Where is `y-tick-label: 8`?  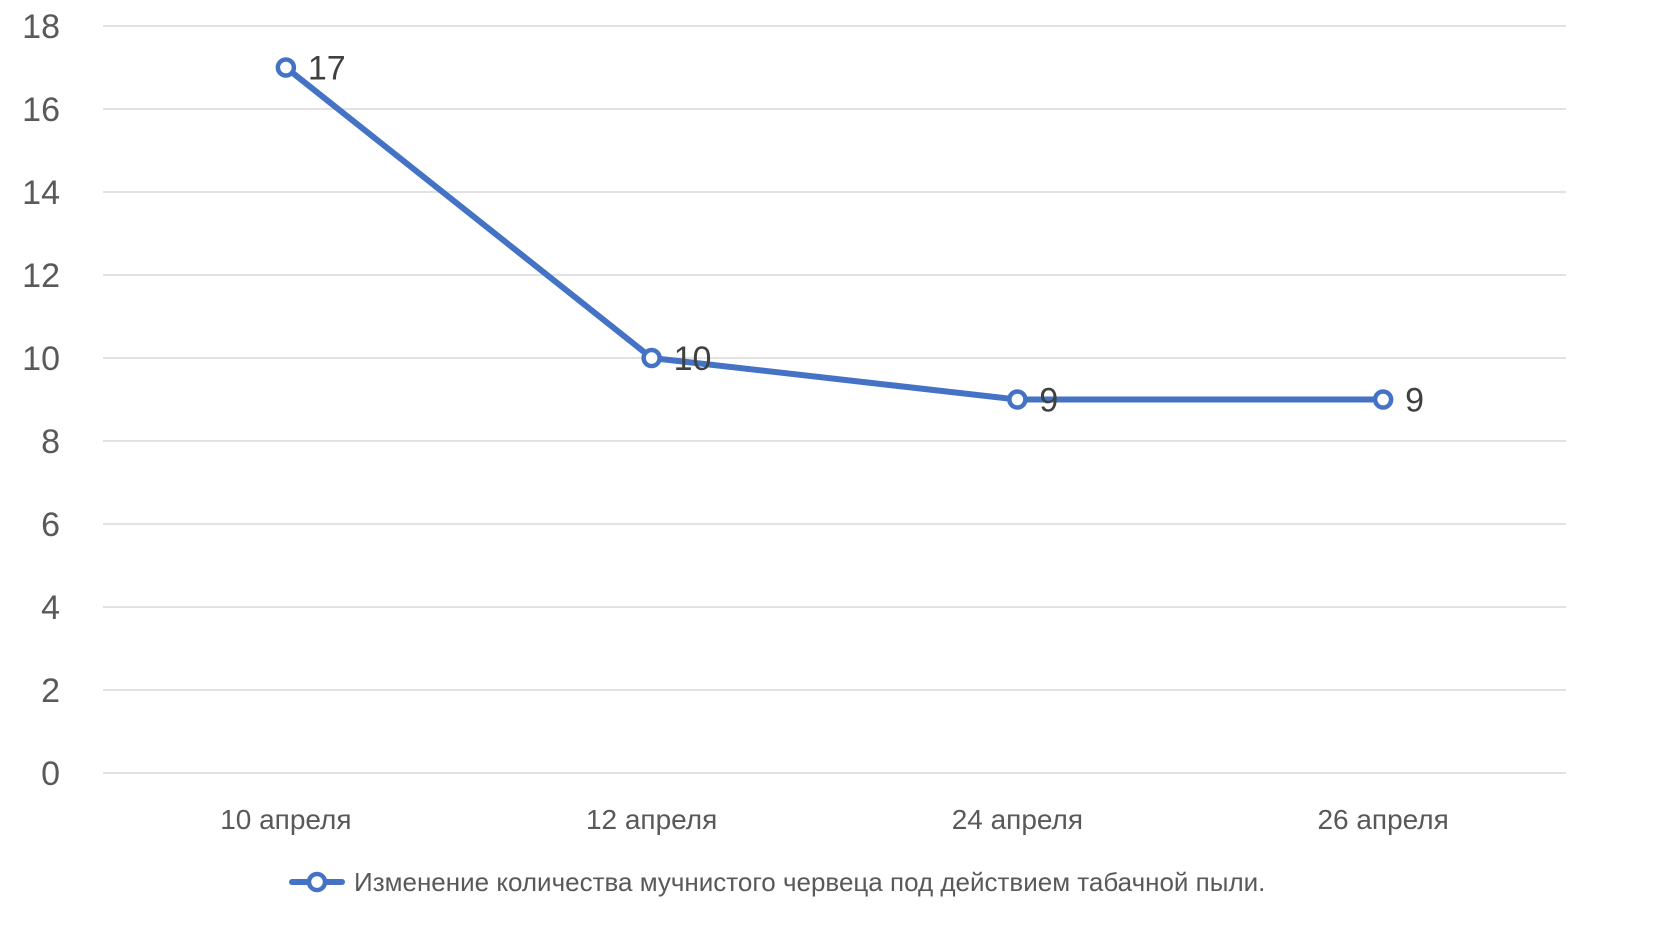
y-tick-label: 8 is located at coordinates (50, 442).